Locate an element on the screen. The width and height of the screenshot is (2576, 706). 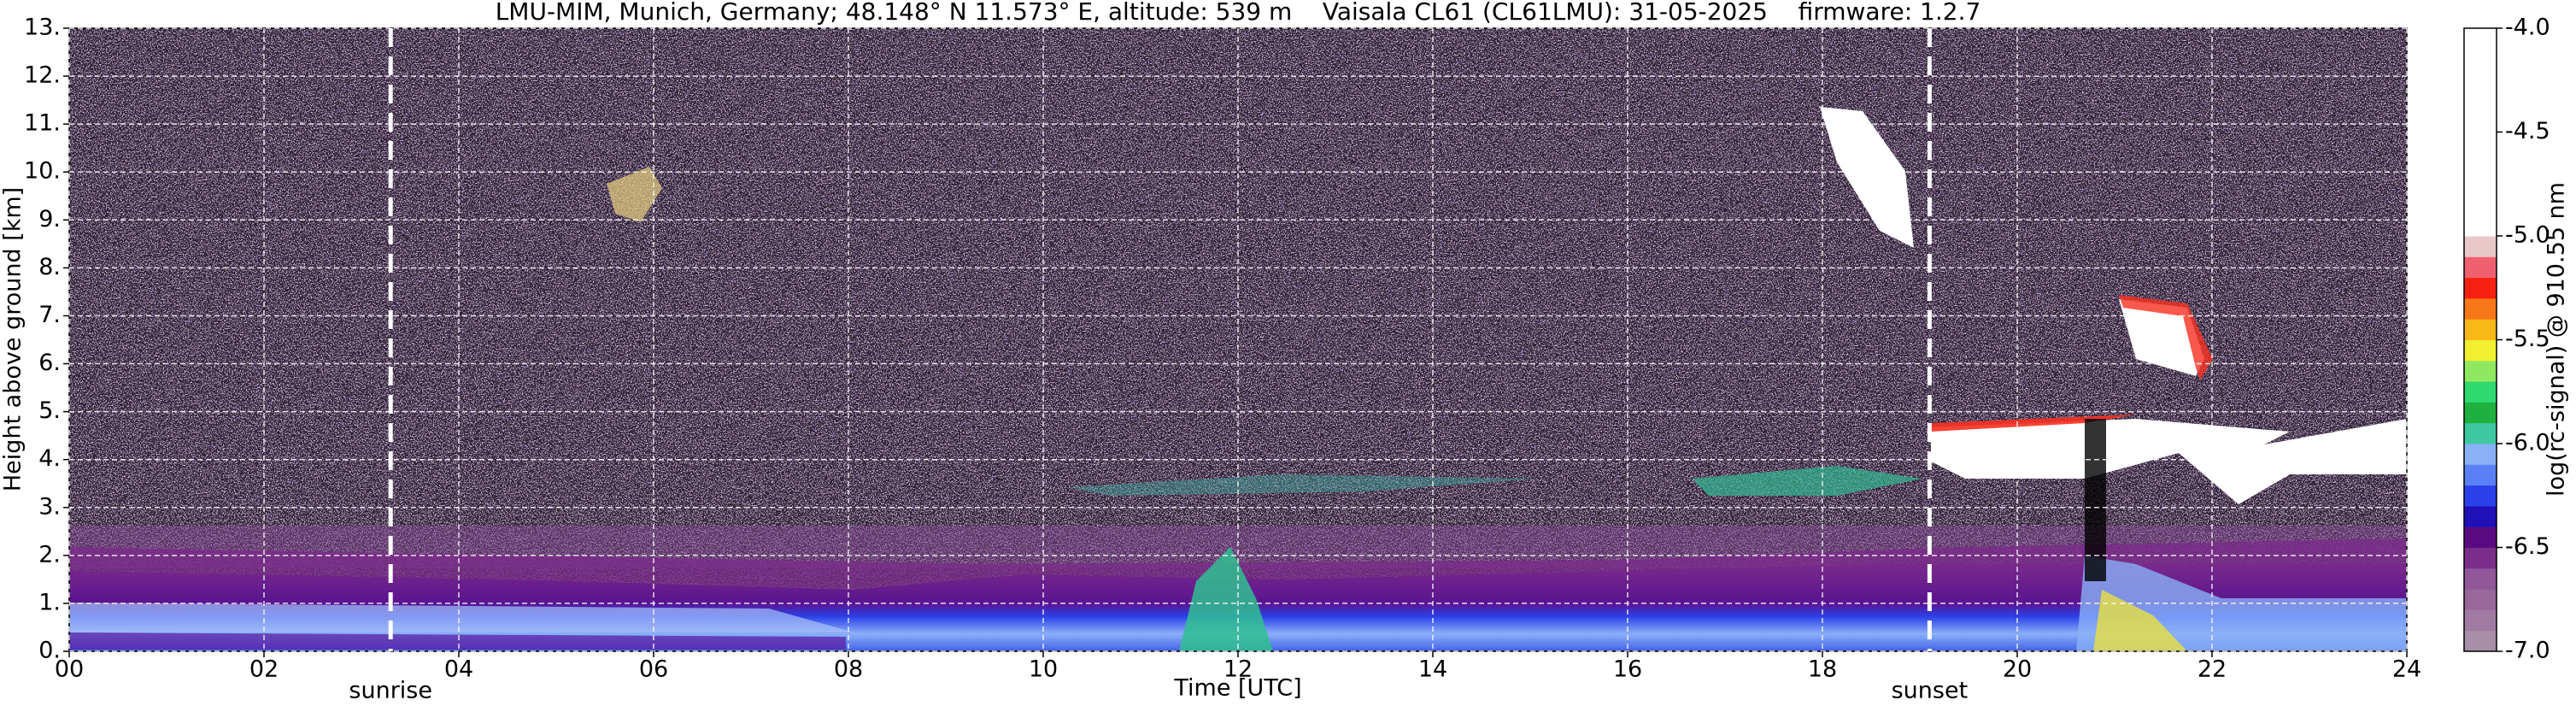
y-tick-label: 10. is located at coordinates (42, 171).